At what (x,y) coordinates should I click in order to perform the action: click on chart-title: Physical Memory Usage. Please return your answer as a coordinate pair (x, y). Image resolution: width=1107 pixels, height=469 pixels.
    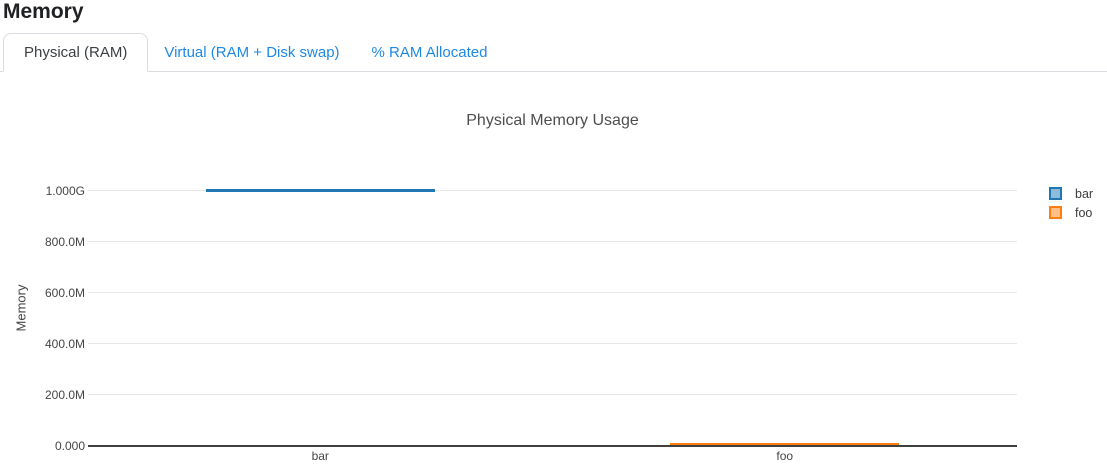
    Looking at the image, I should click on (552, 120).